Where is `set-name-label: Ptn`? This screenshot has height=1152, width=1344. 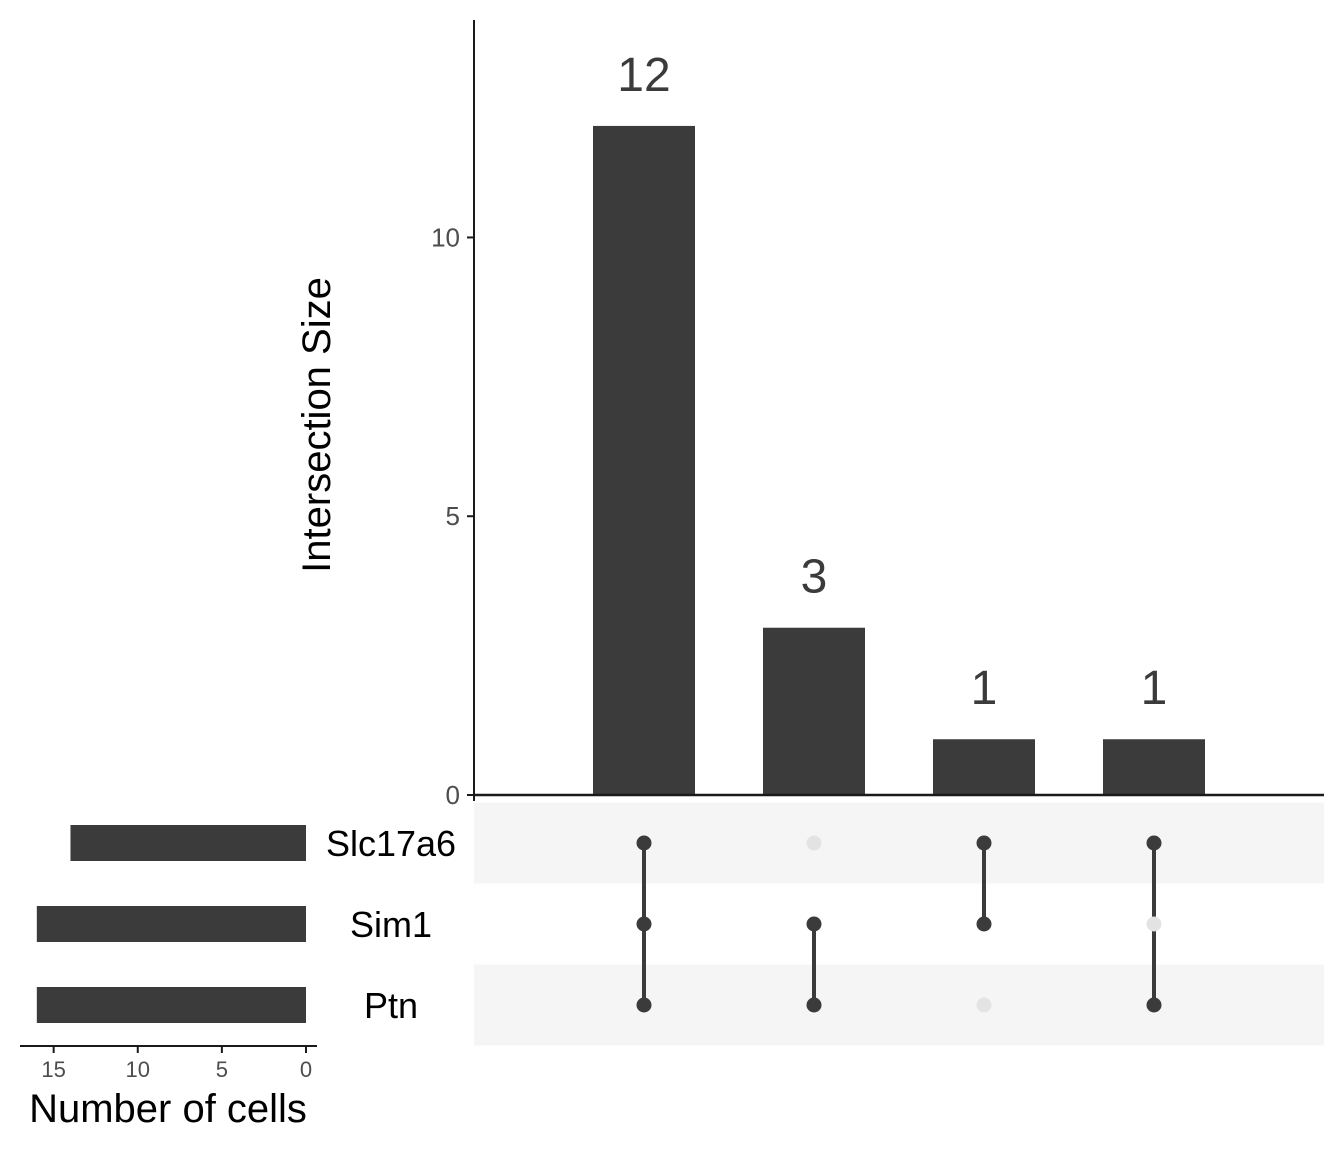 set-name-label: Ptn is located at coordinates (391, 1005).